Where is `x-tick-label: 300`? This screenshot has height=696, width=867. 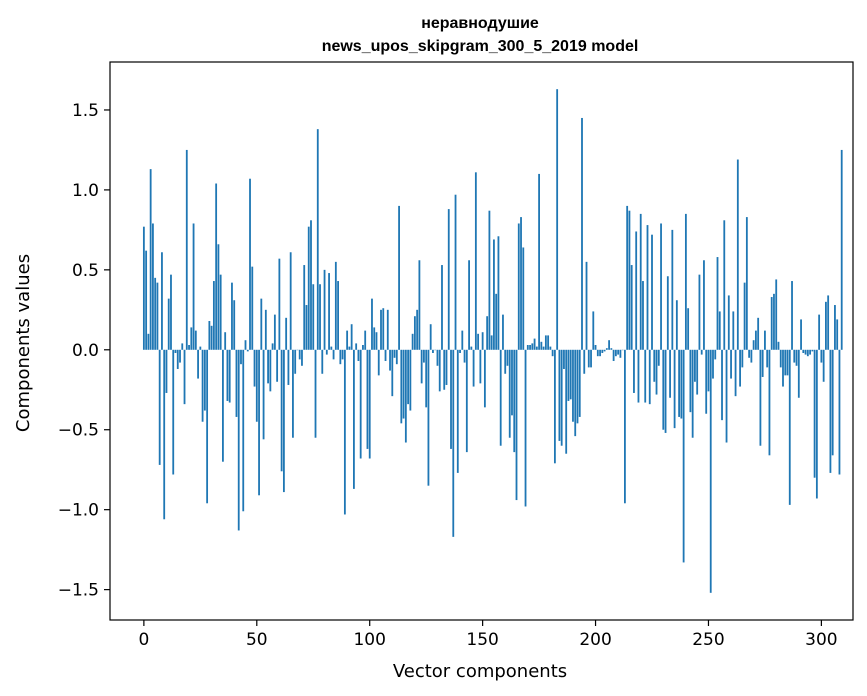 x-tick-label: 300 is located at coordinates (821, 640).